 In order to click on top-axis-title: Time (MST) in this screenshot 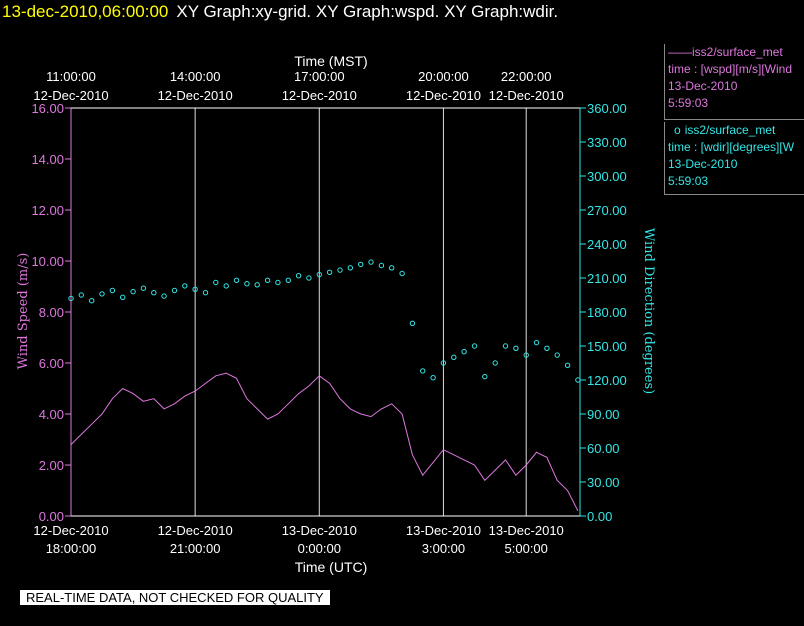, I will do `click(330, 61)`.